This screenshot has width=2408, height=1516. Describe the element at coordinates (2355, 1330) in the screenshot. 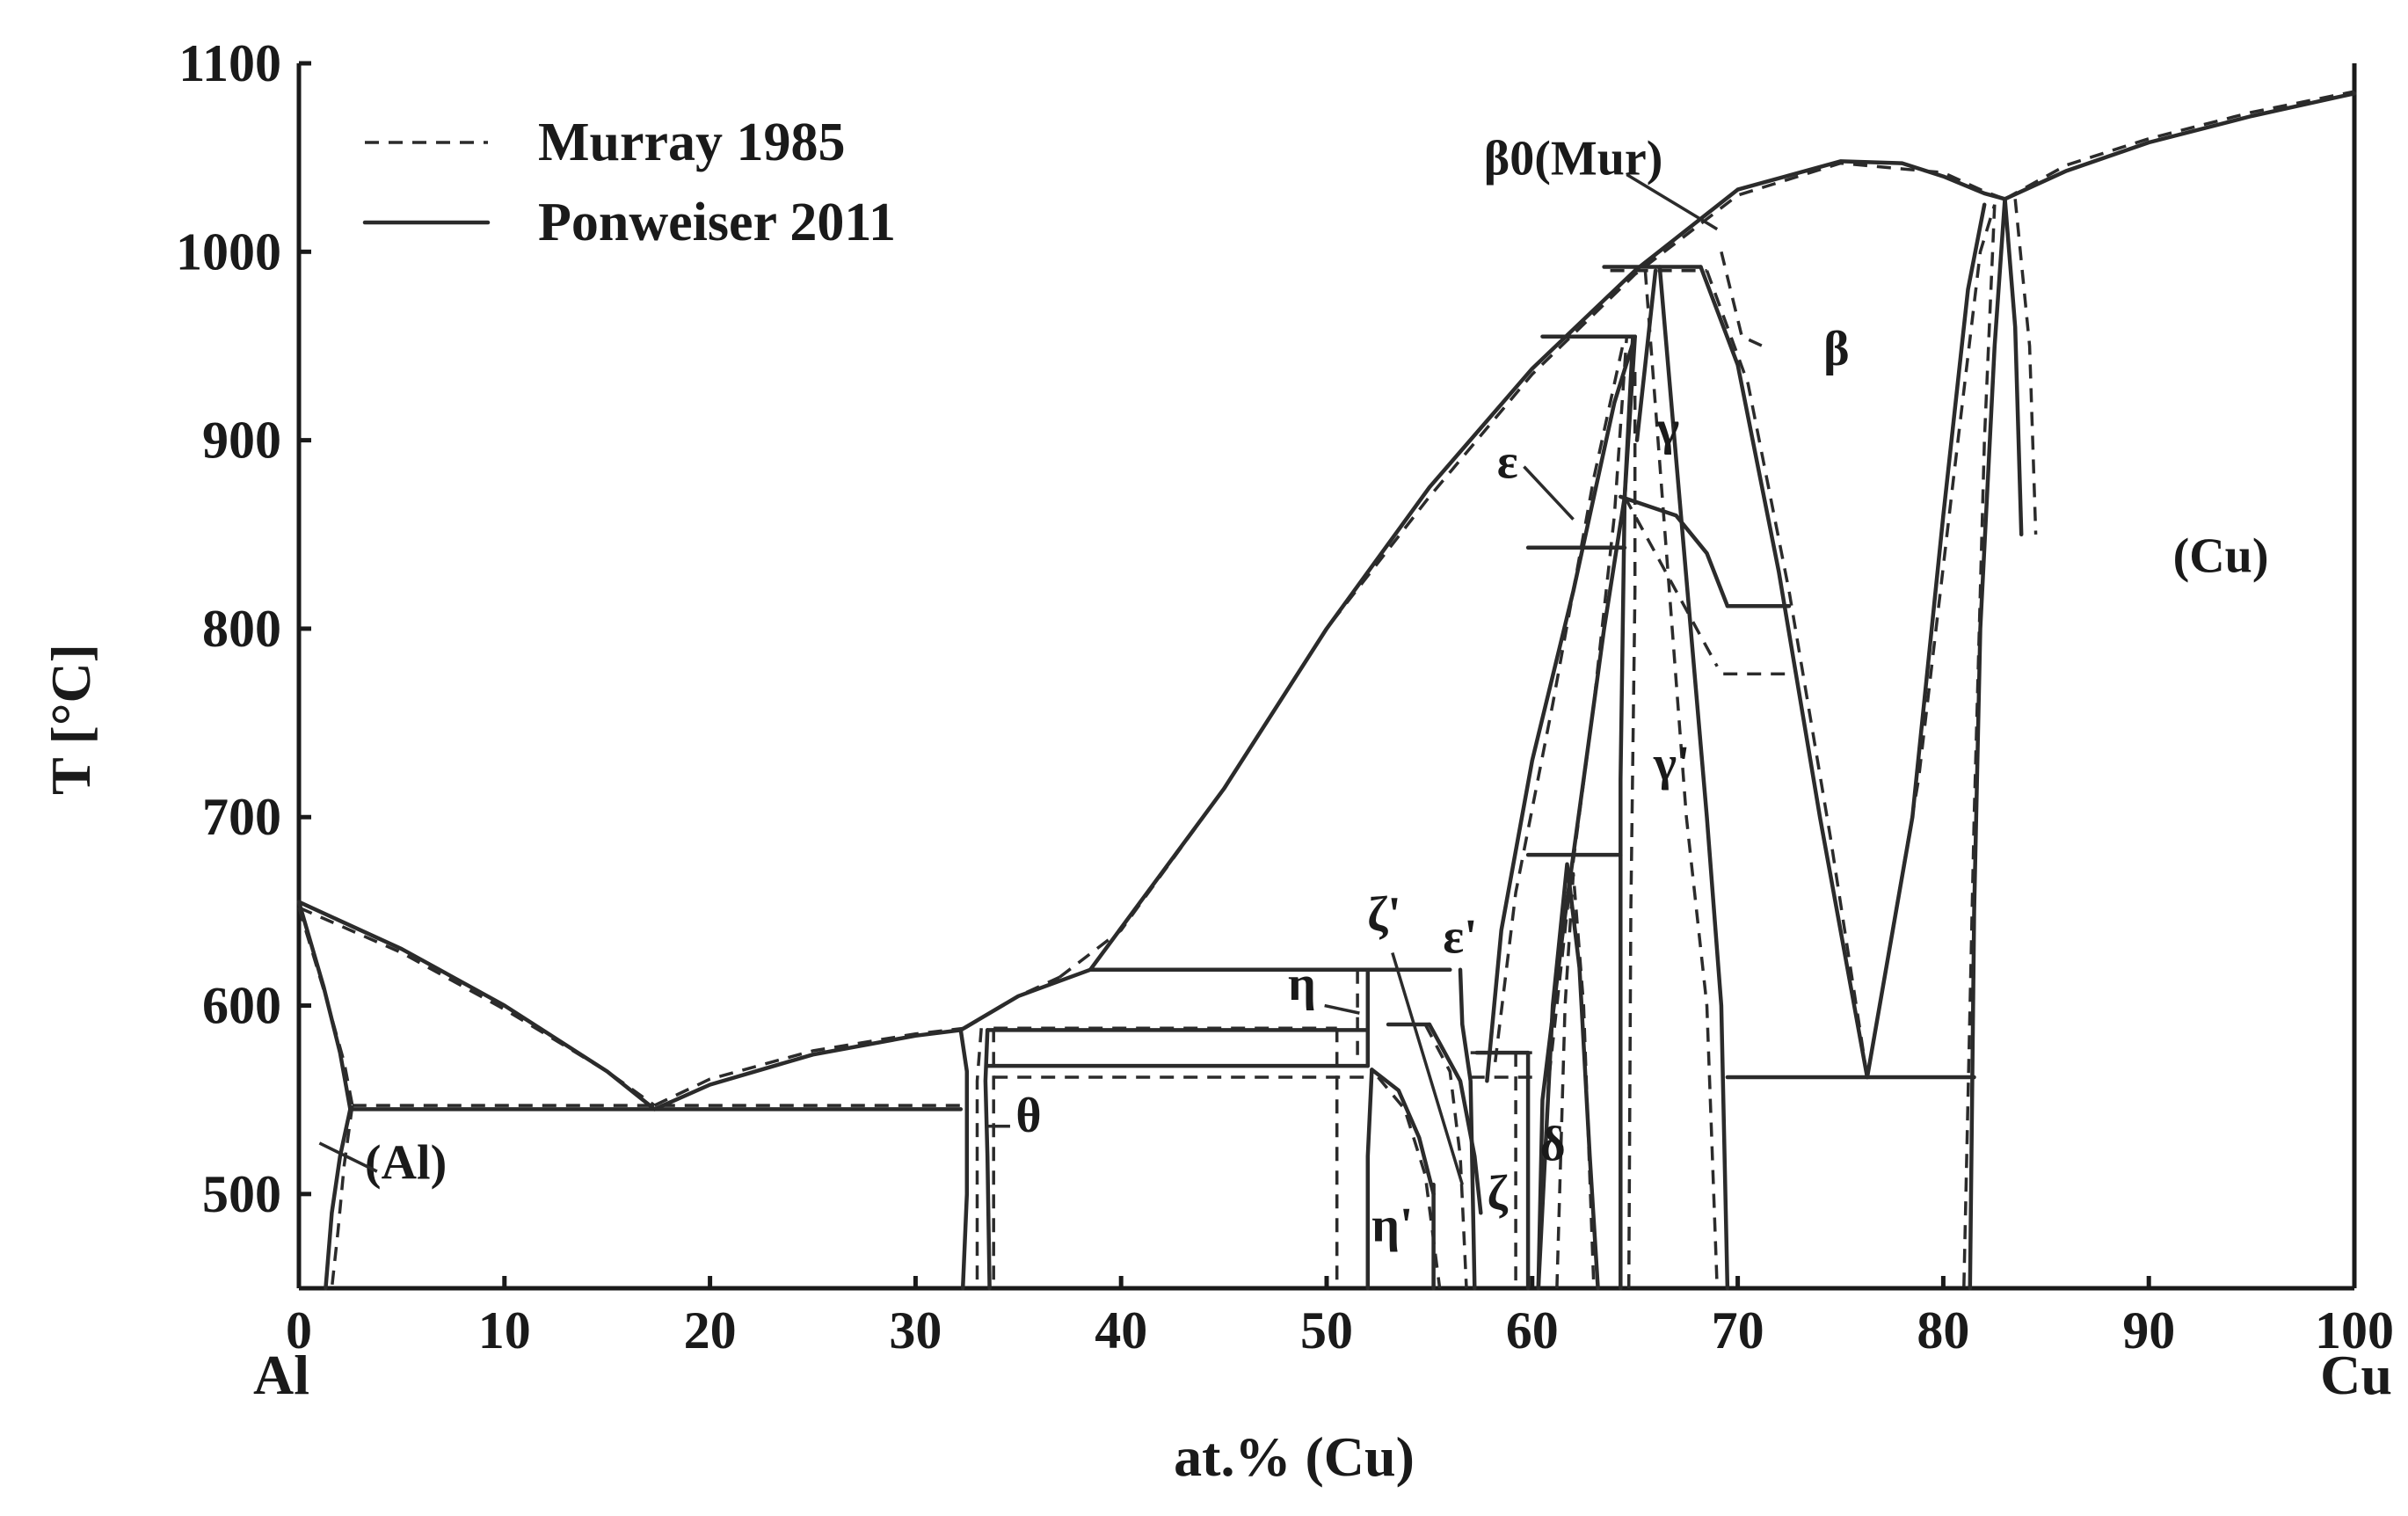

I see `x-tick-label: 100` at that location.